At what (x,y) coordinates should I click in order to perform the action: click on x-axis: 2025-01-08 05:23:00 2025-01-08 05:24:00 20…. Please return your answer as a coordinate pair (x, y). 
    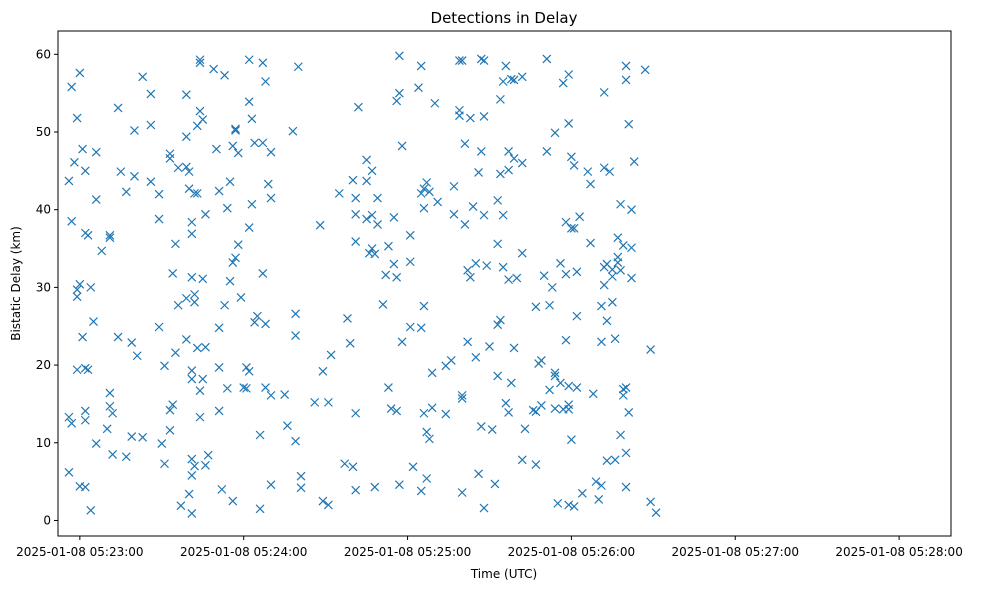
    Looking at the image, I should click on (489, 547).